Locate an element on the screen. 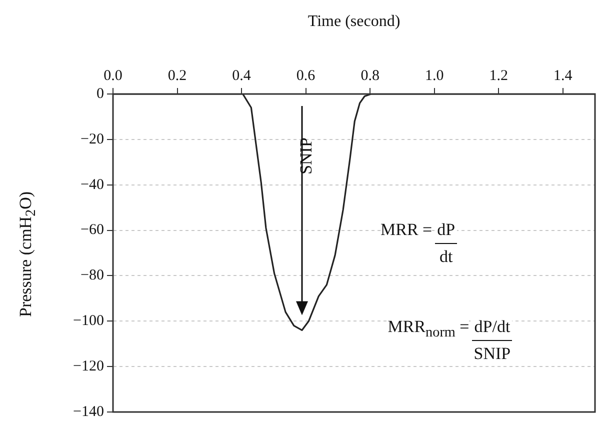  x-tick-label: 1.4 is located at coordinates (563, 76).